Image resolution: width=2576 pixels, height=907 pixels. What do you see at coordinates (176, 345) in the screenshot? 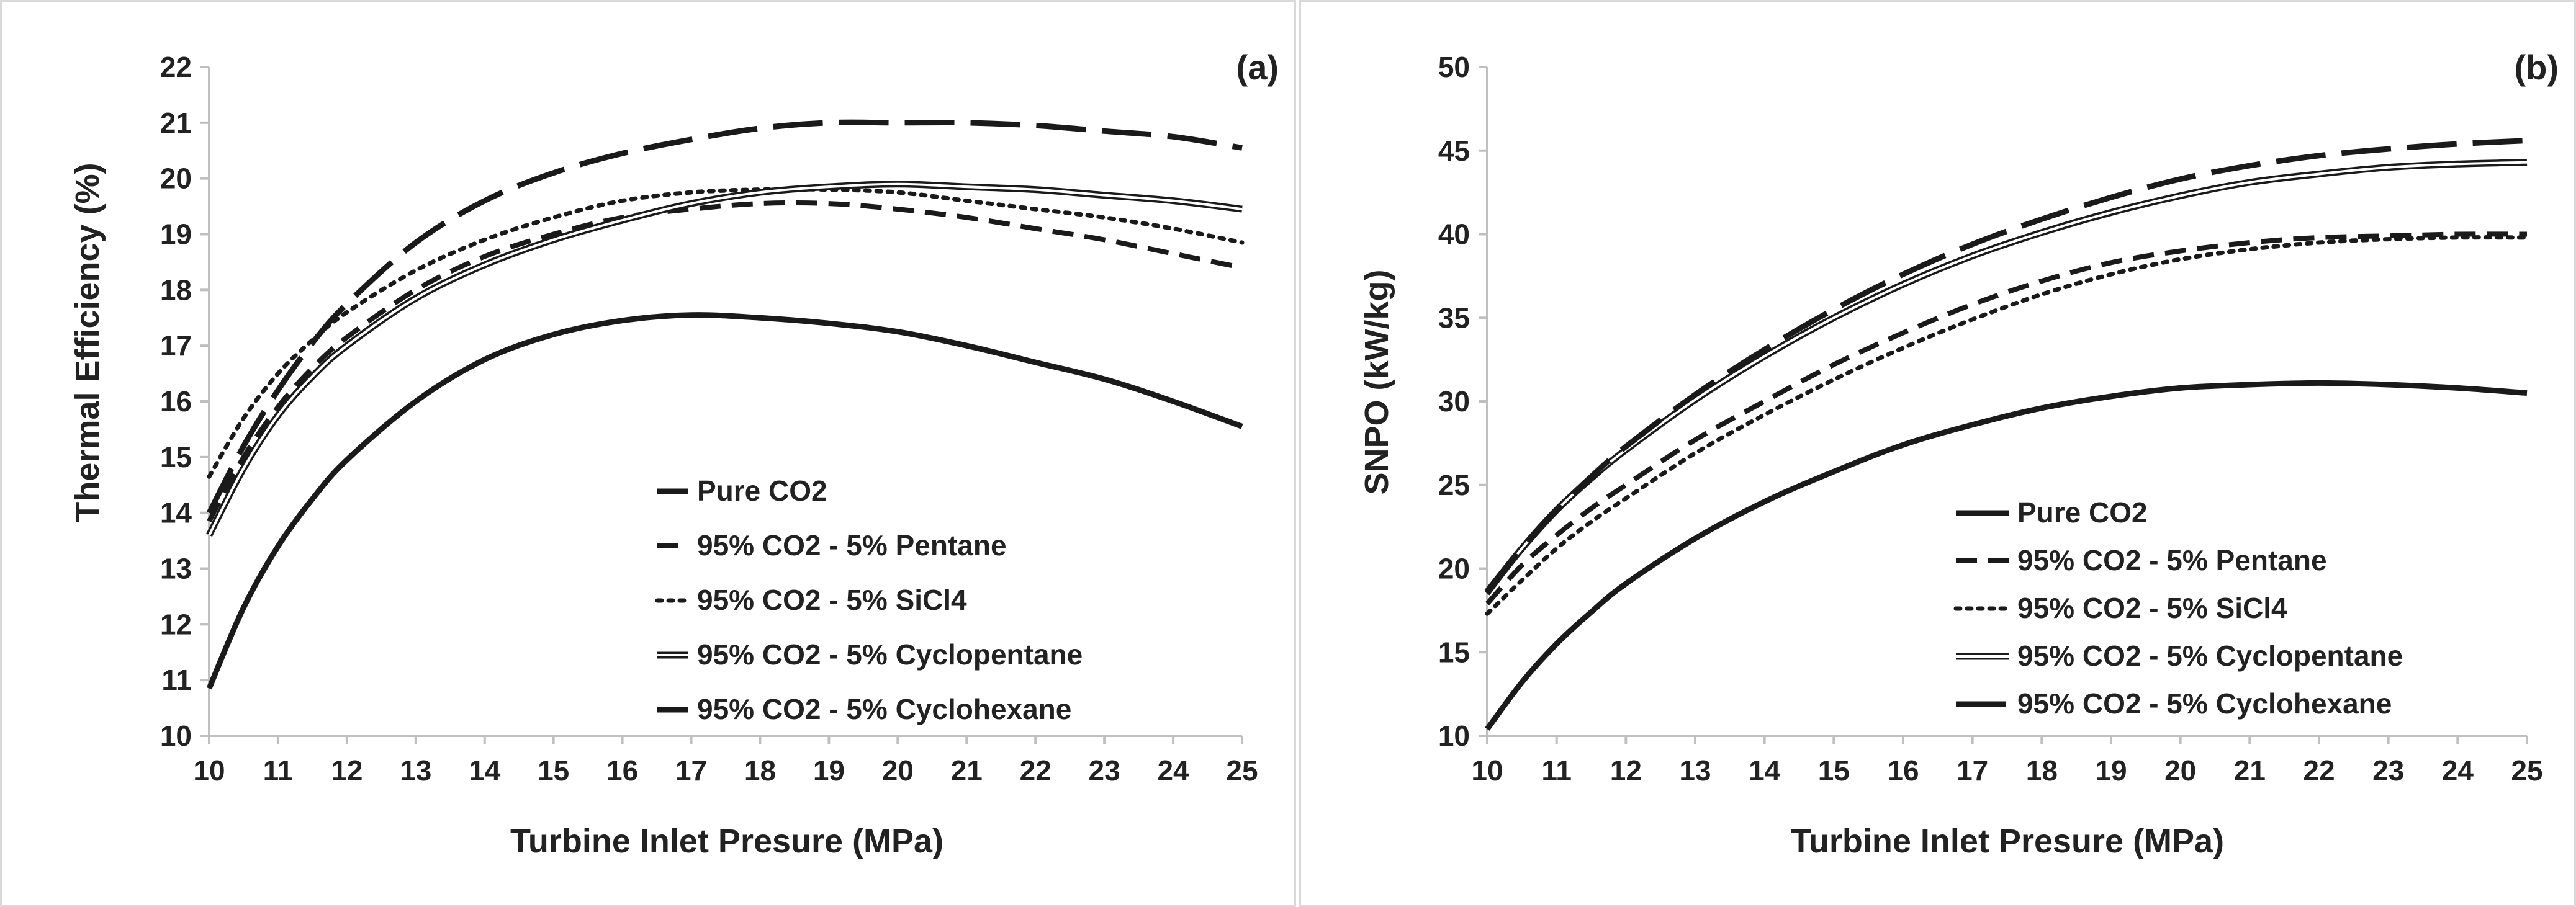
I see `y-tick-label: 17` at bounding box center [176, 345].